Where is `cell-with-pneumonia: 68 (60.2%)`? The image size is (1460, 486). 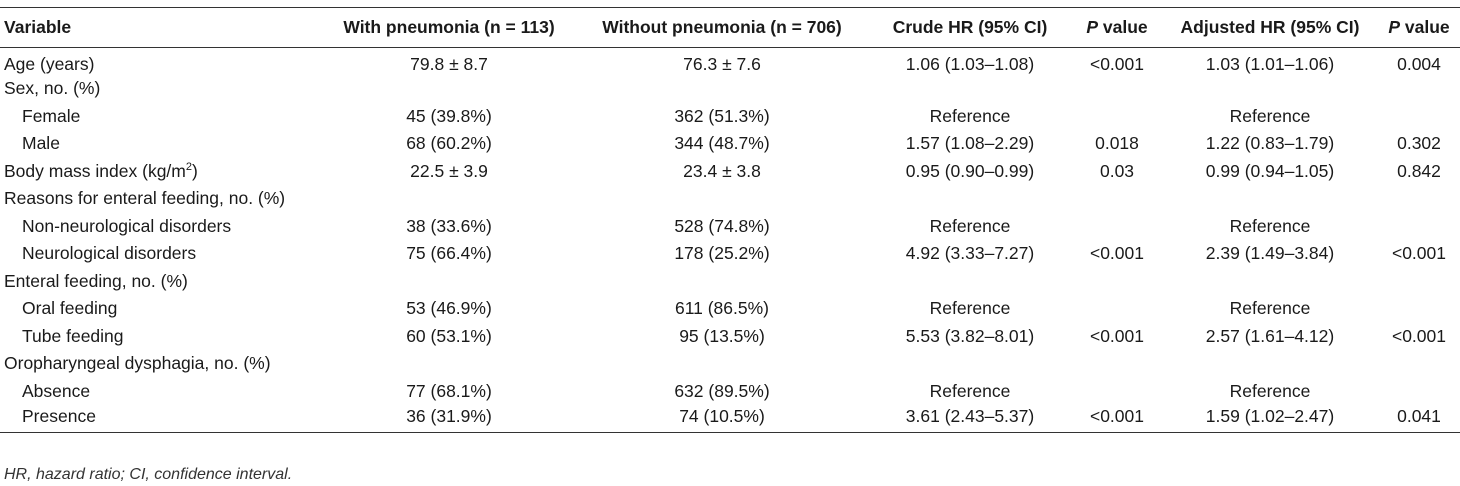
cell-with-pneumonia: 68 (60.2%) is located at coordinates (449, 143).